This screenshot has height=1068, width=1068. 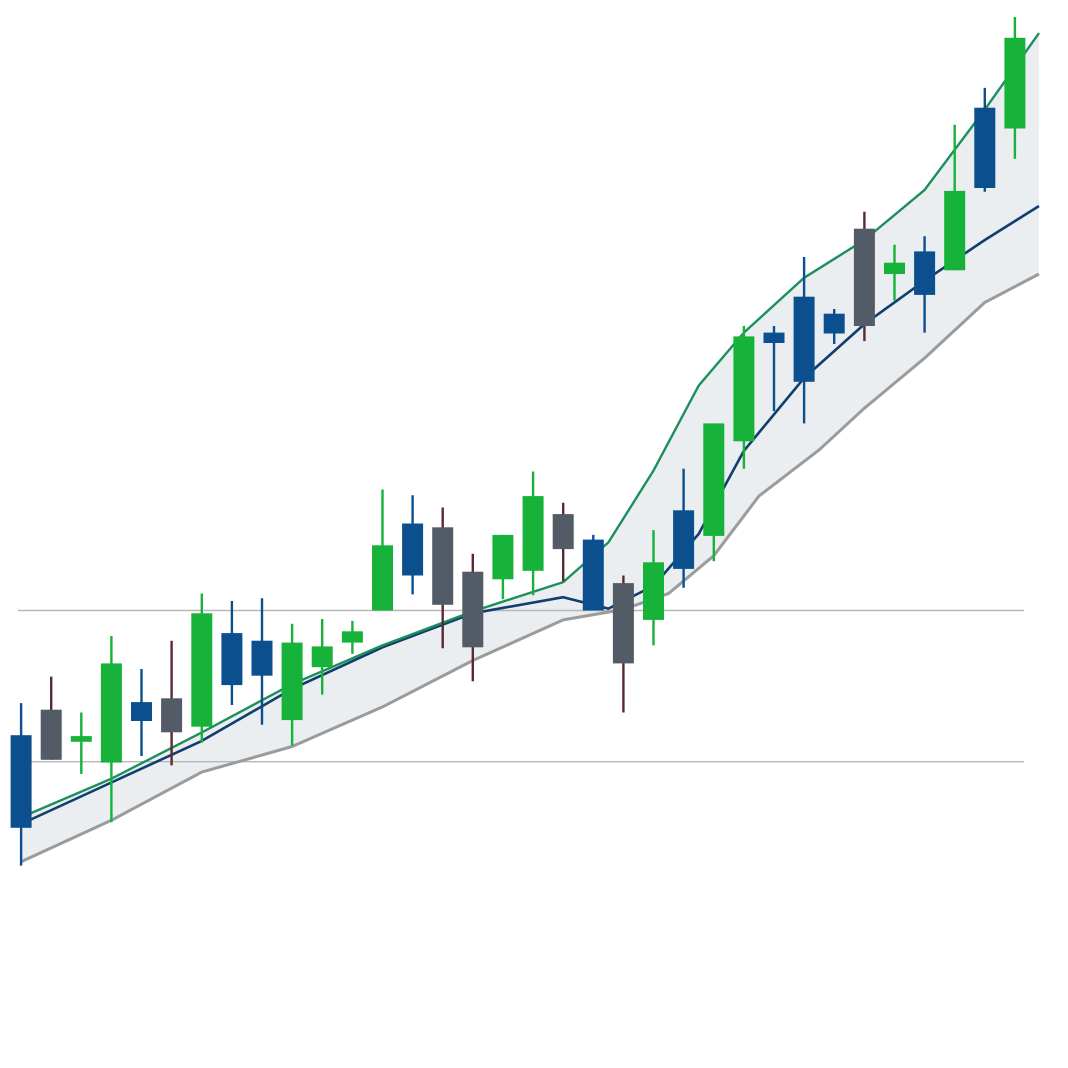 What do you see at coordinates (521, 686) in the screenshot?
I see `reference-lines` at bounding box center [521, 686].